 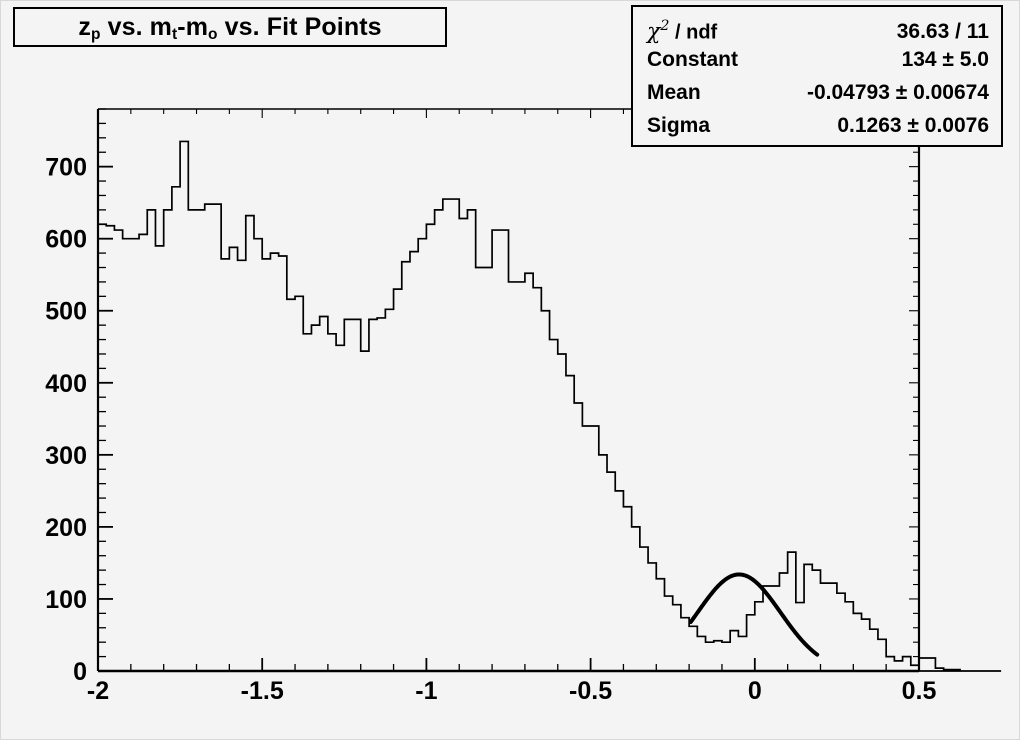 I want to click on stat-row-mean: Mean -0.04793 ± 0.00674, so click(x=818, y=92).